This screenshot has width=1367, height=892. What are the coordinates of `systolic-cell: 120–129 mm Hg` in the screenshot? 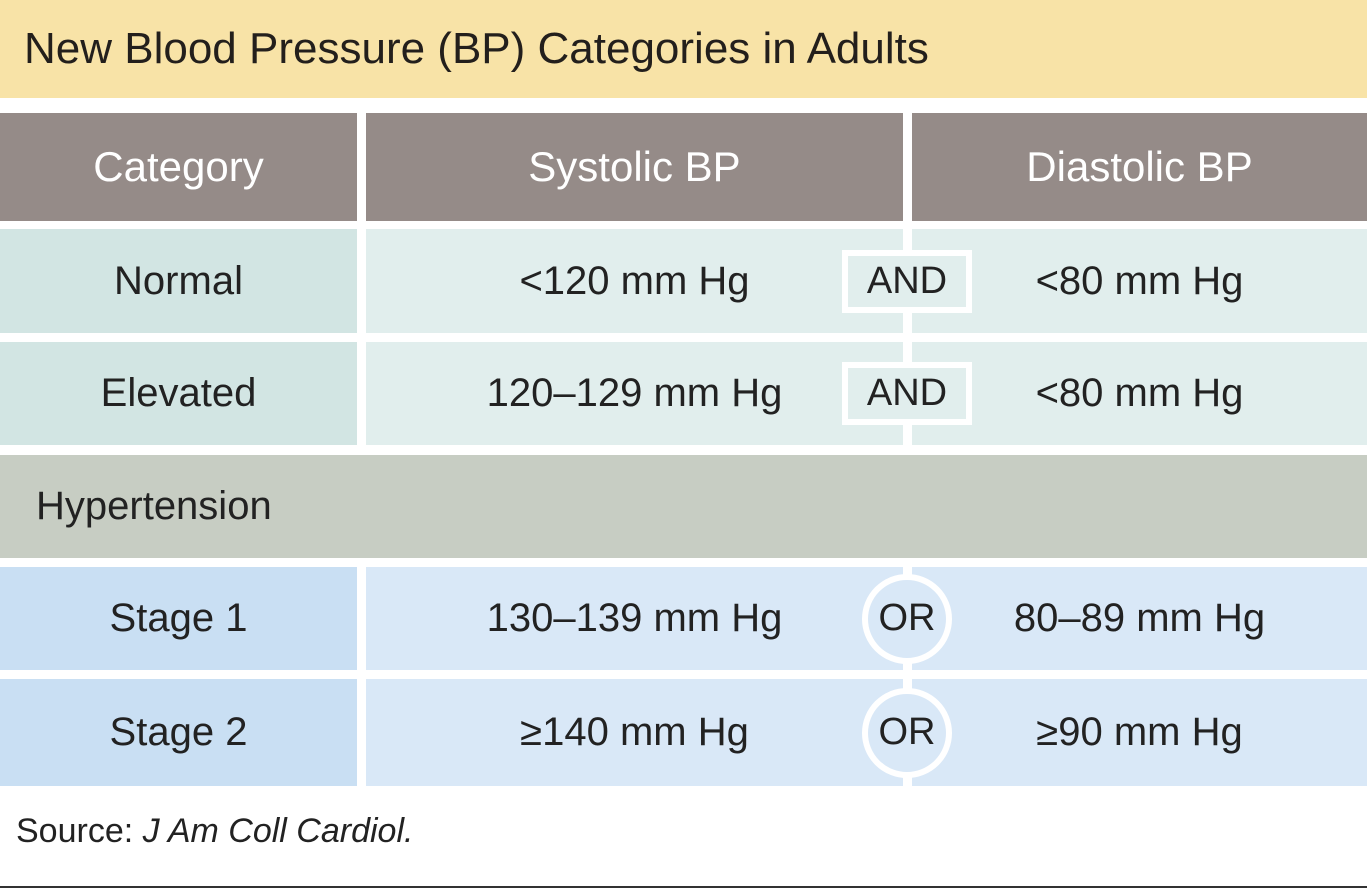 It's located at (634, 393).